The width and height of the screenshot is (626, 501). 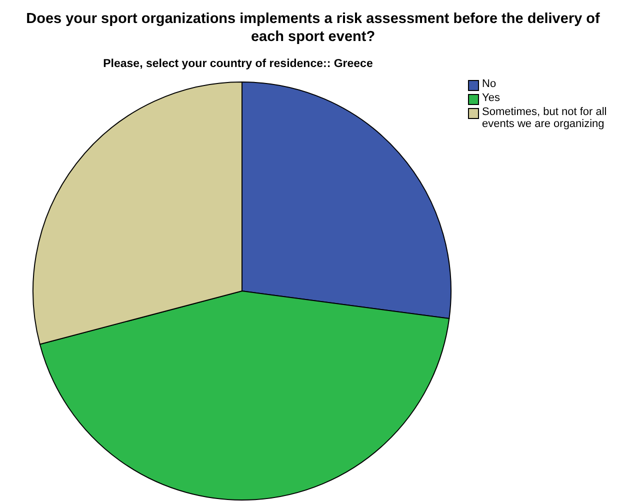 What do you see at coordinates (489, 84) in the screenshot?
I see `legend-label: No` at bounding box center [489, 84].